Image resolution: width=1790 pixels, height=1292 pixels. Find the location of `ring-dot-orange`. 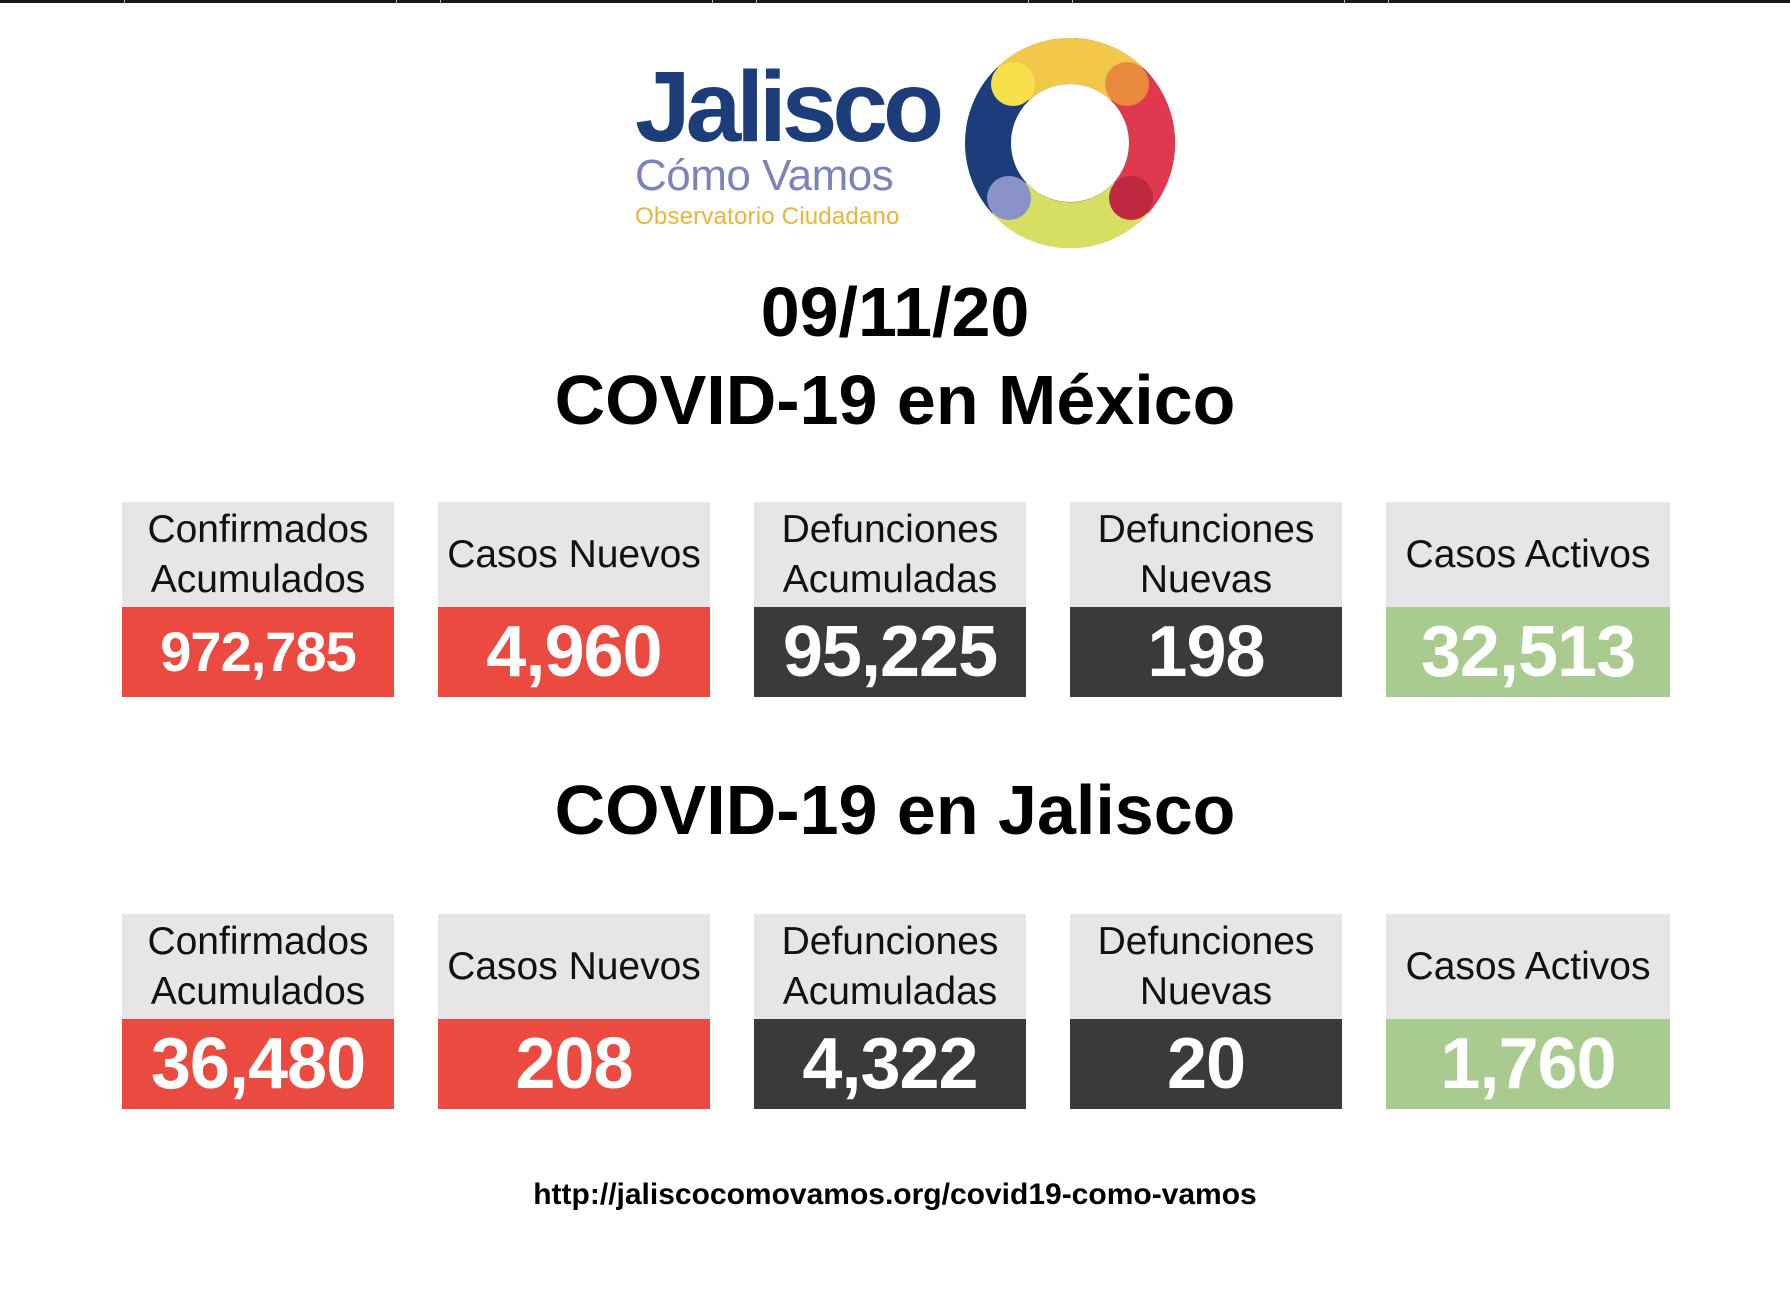

ring-dot-orange is located at coordinates (1127, 84).